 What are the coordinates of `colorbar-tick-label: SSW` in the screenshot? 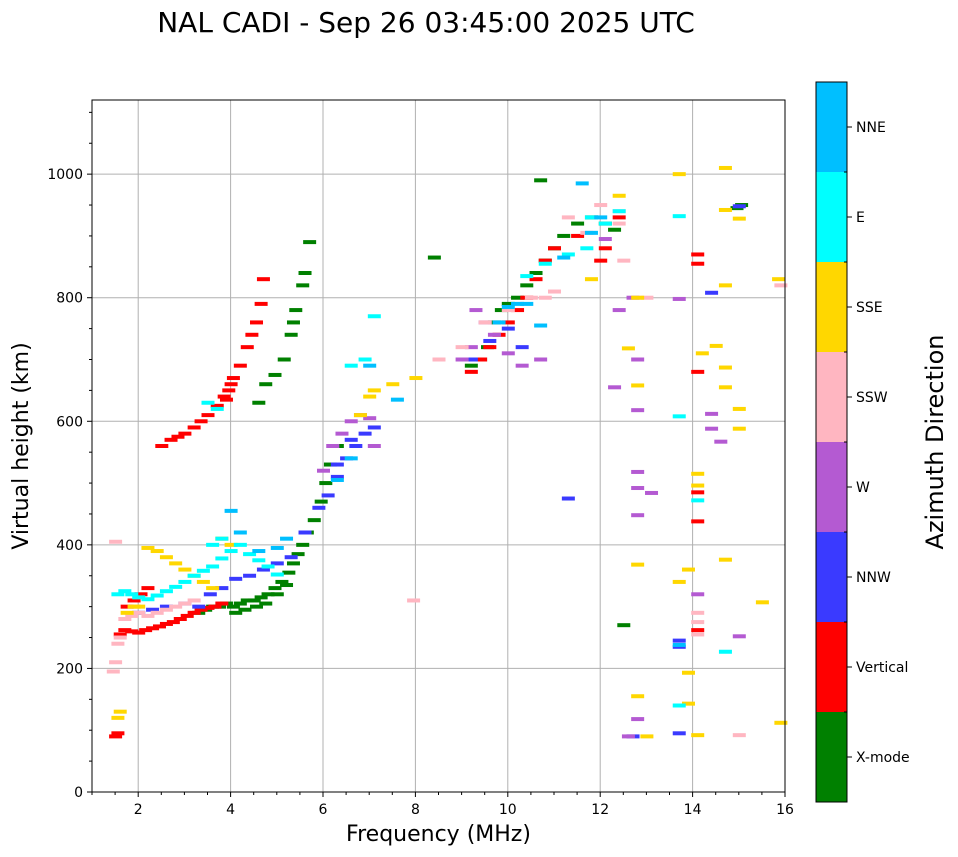 It's located at (872, 398).